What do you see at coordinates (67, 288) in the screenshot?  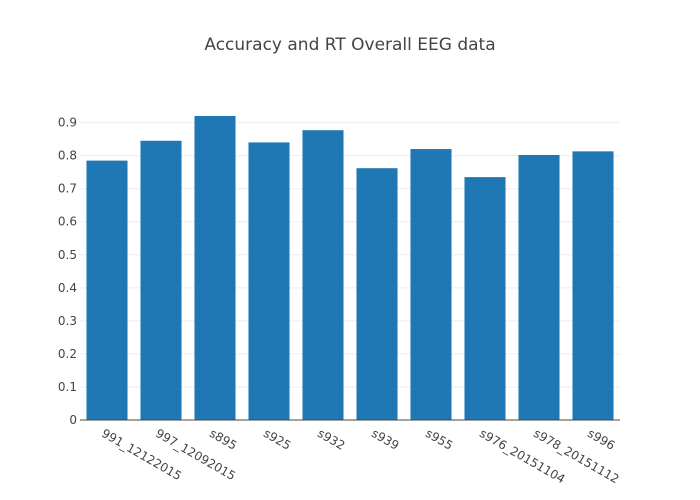 I see `y-tick-label: 0.4` at bounding box center [67, 288].